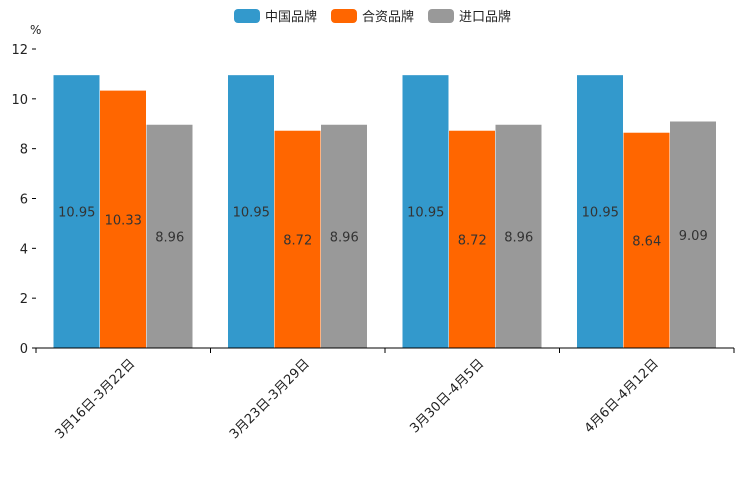  Describe the element at coordinates (35, 30) in the screenshot. I see `y-axis-unit-label: %` at that location.